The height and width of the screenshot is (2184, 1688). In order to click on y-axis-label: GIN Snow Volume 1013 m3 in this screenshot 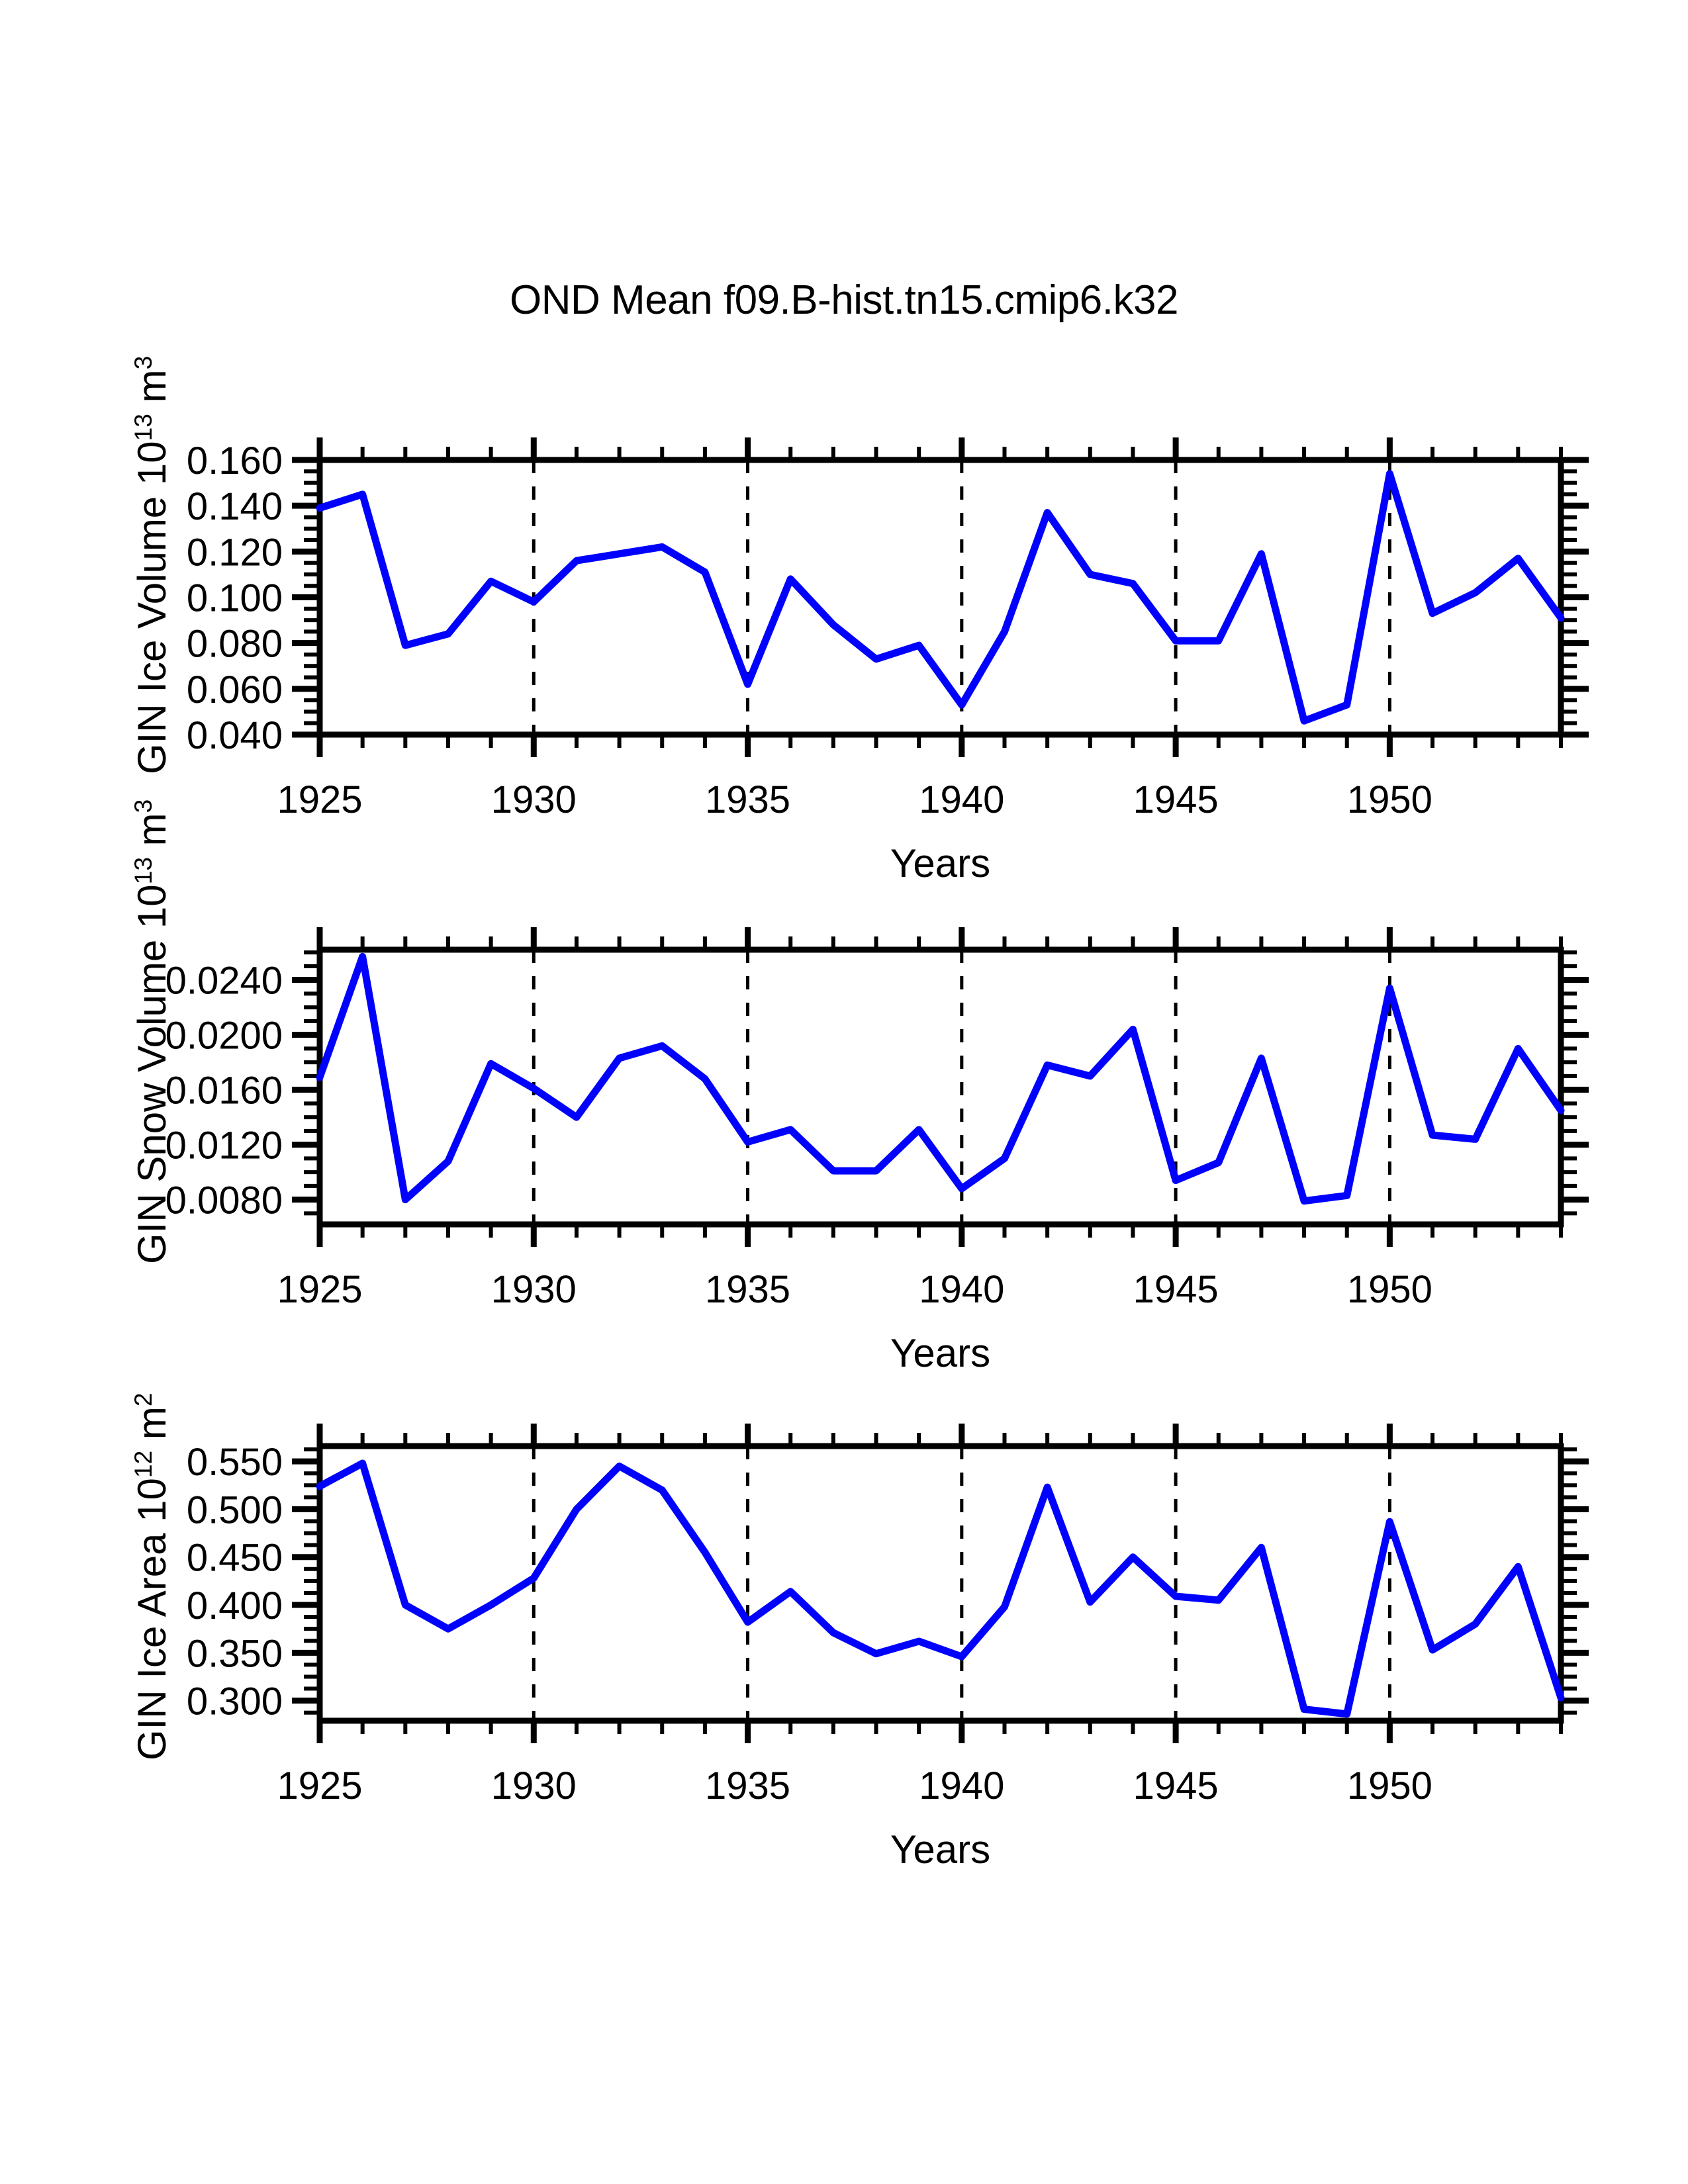, I will do `click(151, 1031)`.